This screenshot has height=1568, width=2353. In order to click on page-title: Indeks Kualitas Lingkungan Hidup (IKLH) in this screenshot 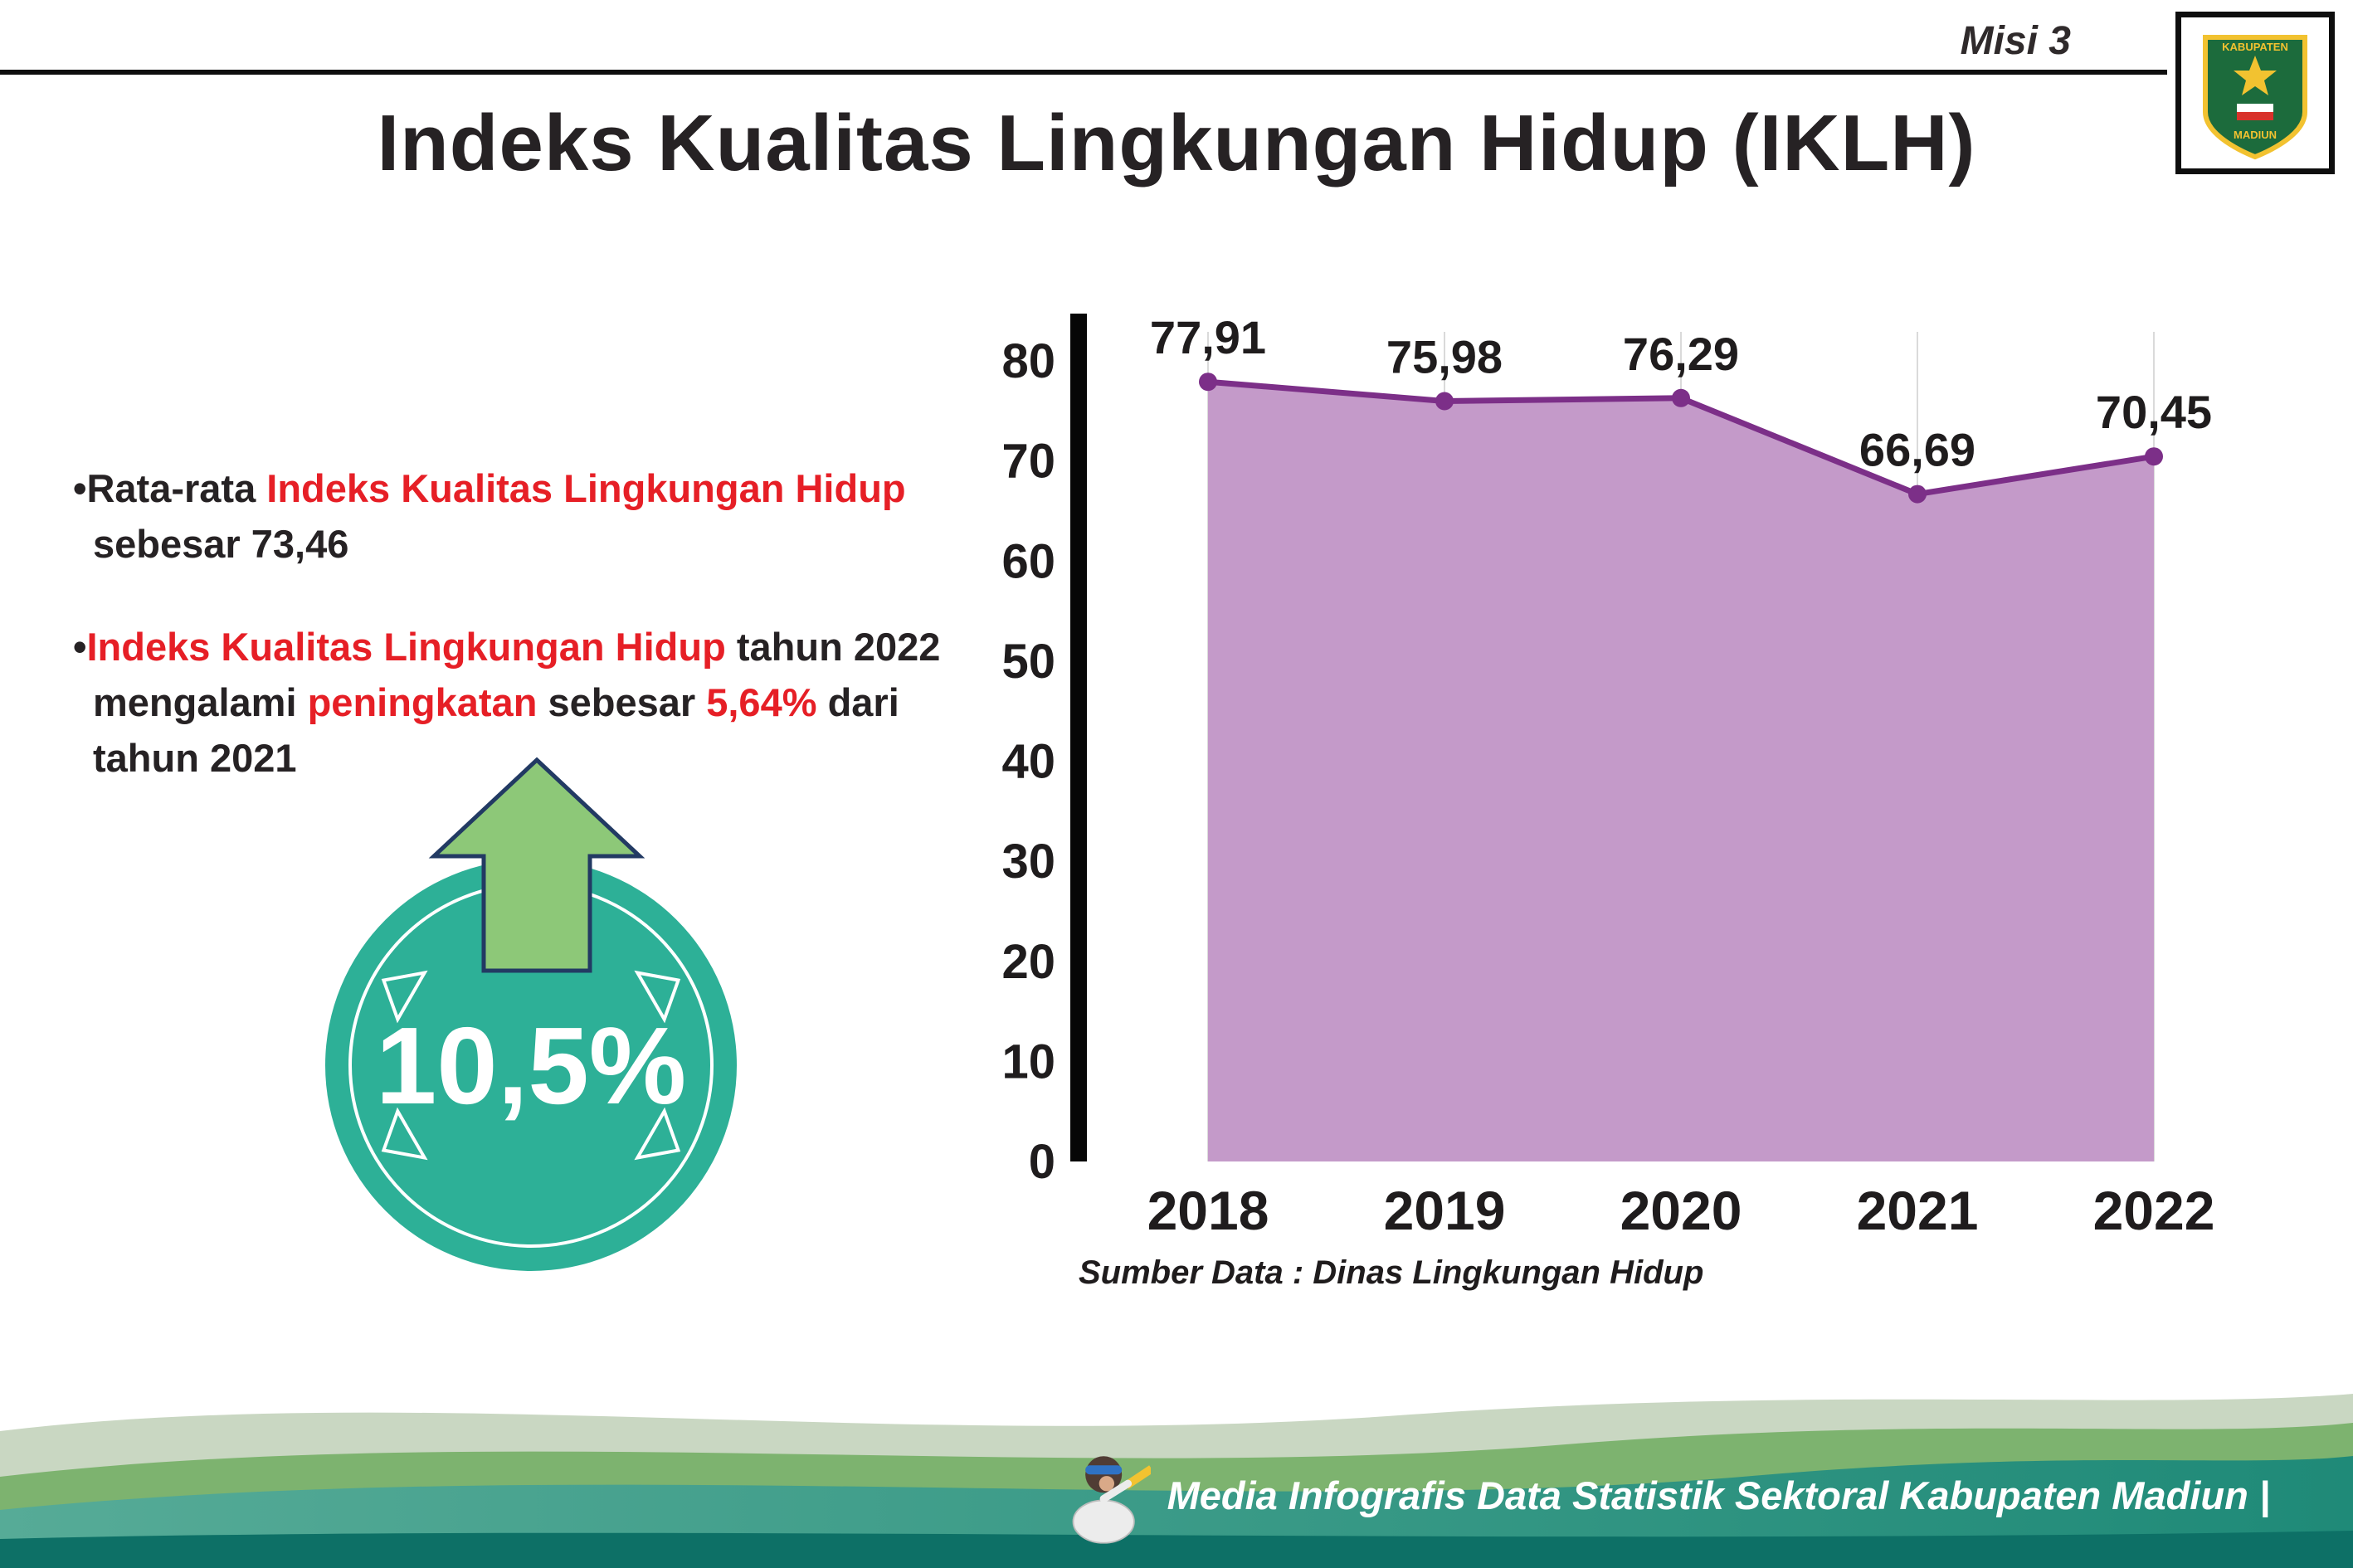, I will do `click(1176, 143)`.